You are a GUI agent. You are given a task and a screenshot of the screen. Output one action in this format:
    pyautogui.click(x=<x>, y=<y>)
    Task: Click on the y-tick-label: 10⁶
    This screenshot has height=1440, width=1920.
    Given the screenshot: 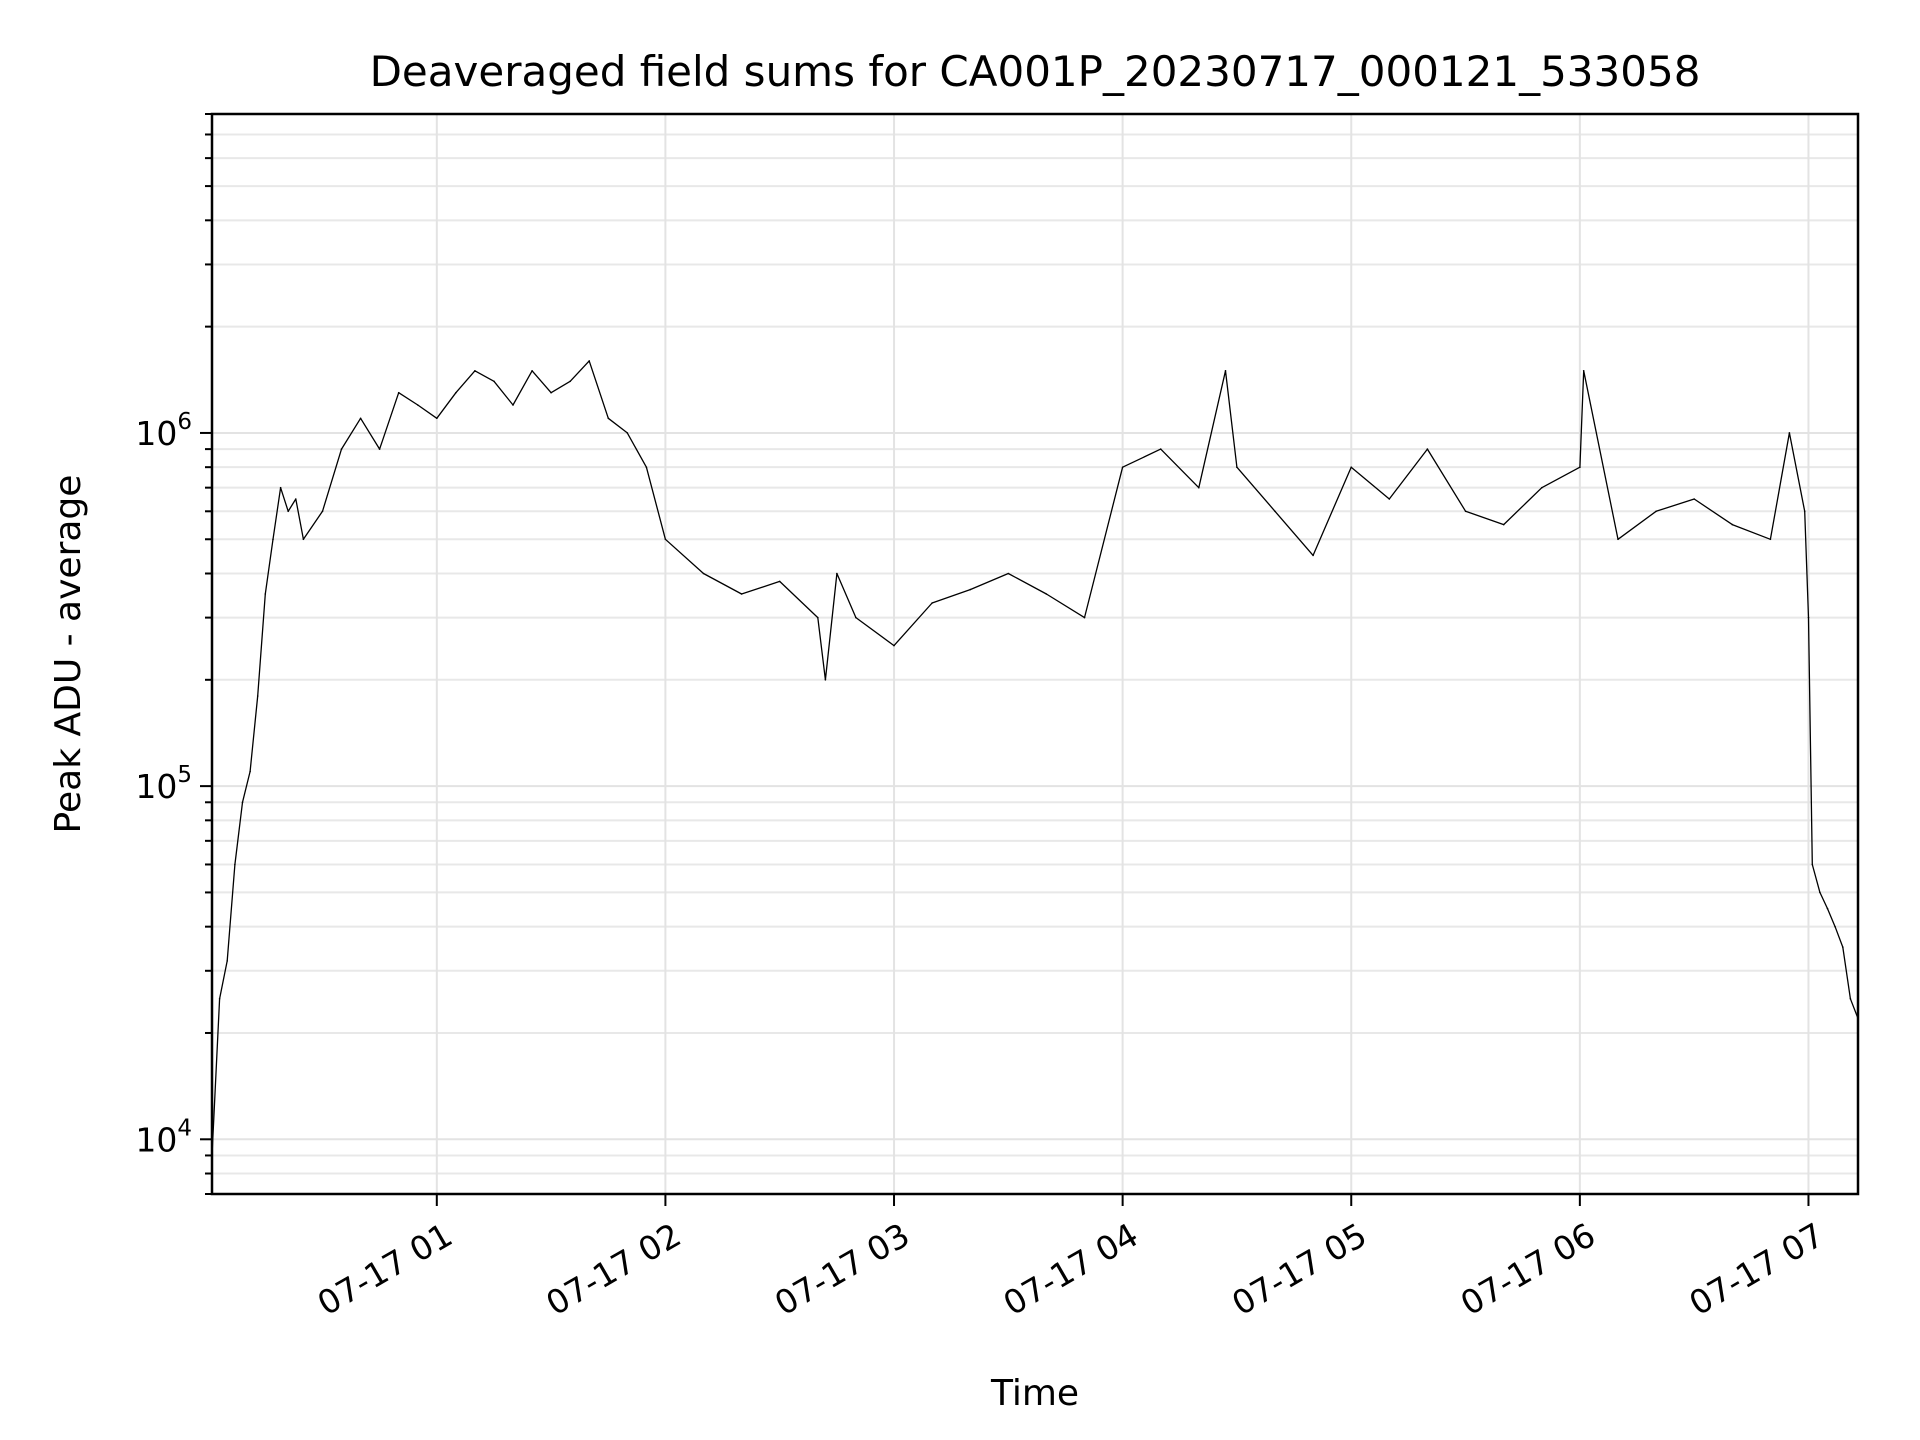 What is the action you would take?
    pyautogui.click(x=163, y=431)
    